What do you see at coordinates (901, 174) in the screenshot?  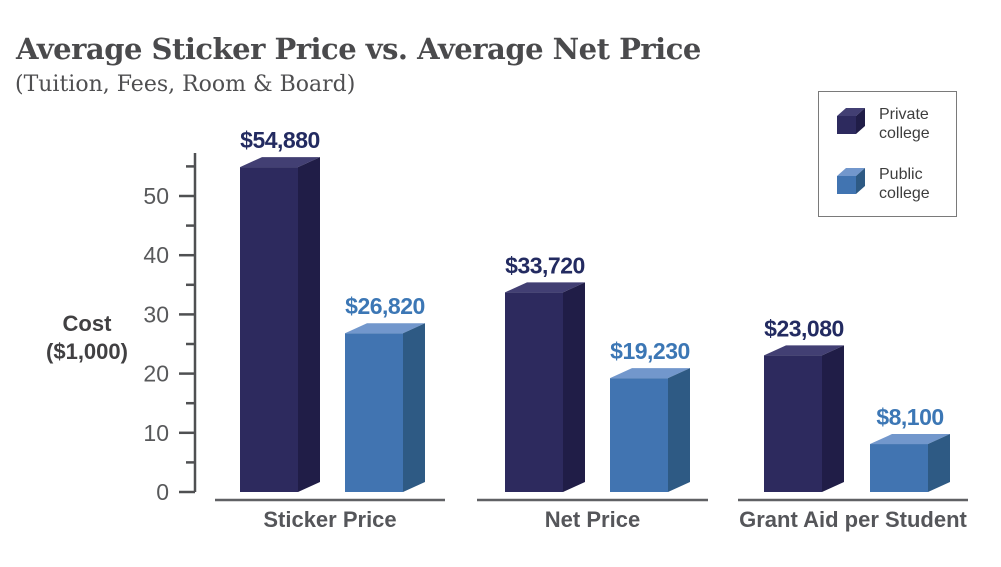 I see `legend-label-public-line1: Public` at bounding box center [901, 174].